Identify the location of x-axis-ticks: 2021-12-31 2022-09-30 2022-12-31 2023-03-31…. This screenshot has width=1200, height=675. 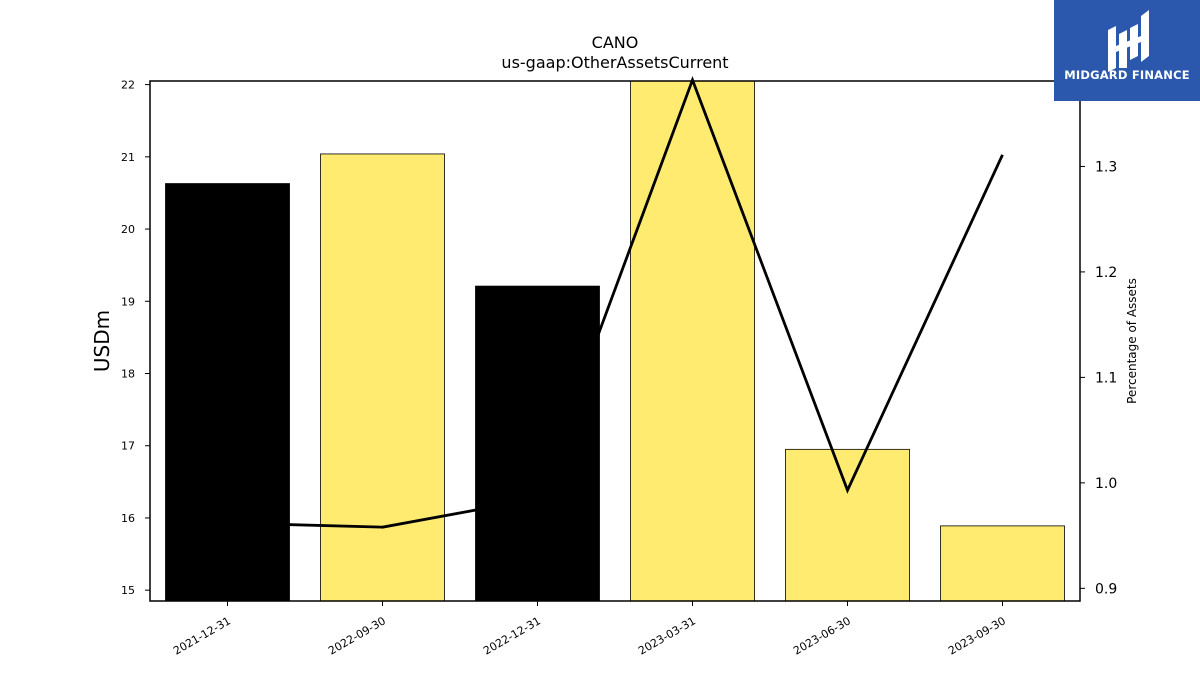
(589, 629).